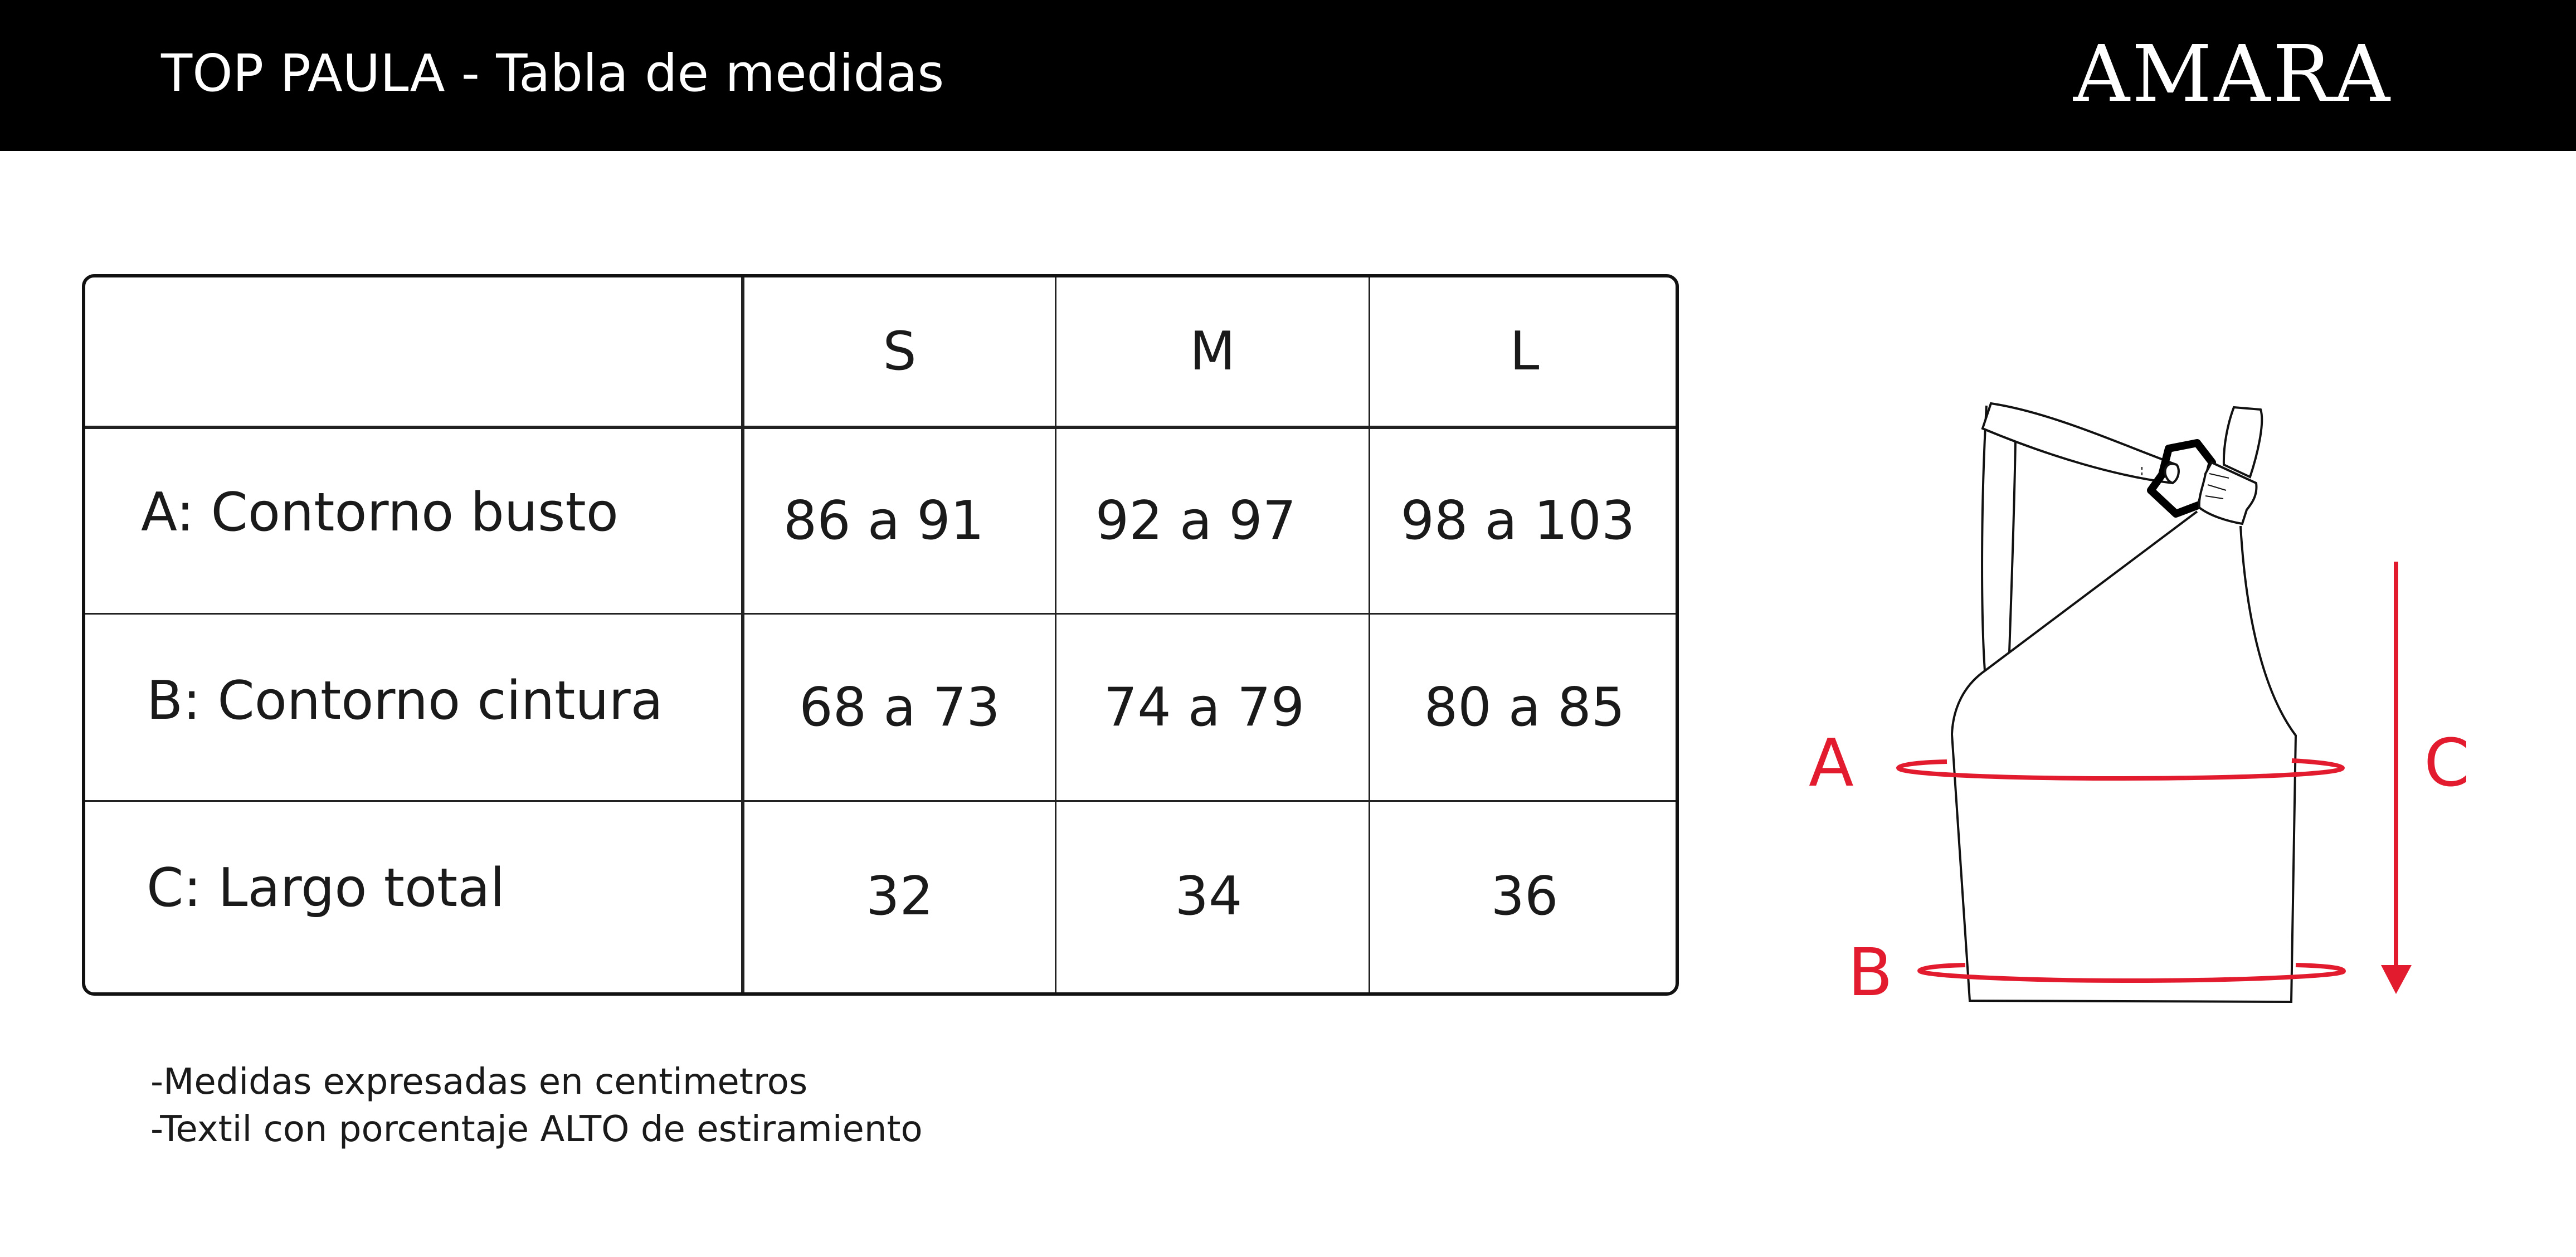 Image resolution: width=2576 pixels, height=1257 pixels. I want to click on cell-waist-m: 74 a 79, so click(1204, 707).